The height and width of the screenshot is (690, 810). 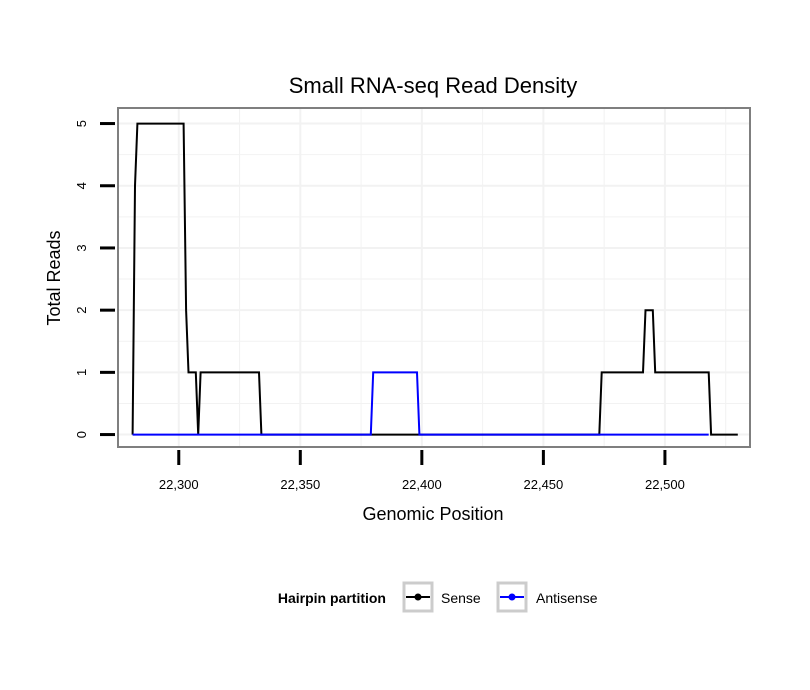 I want to click on legend: Hairpin partition Sense Antisense, so click(x=438, y=597).